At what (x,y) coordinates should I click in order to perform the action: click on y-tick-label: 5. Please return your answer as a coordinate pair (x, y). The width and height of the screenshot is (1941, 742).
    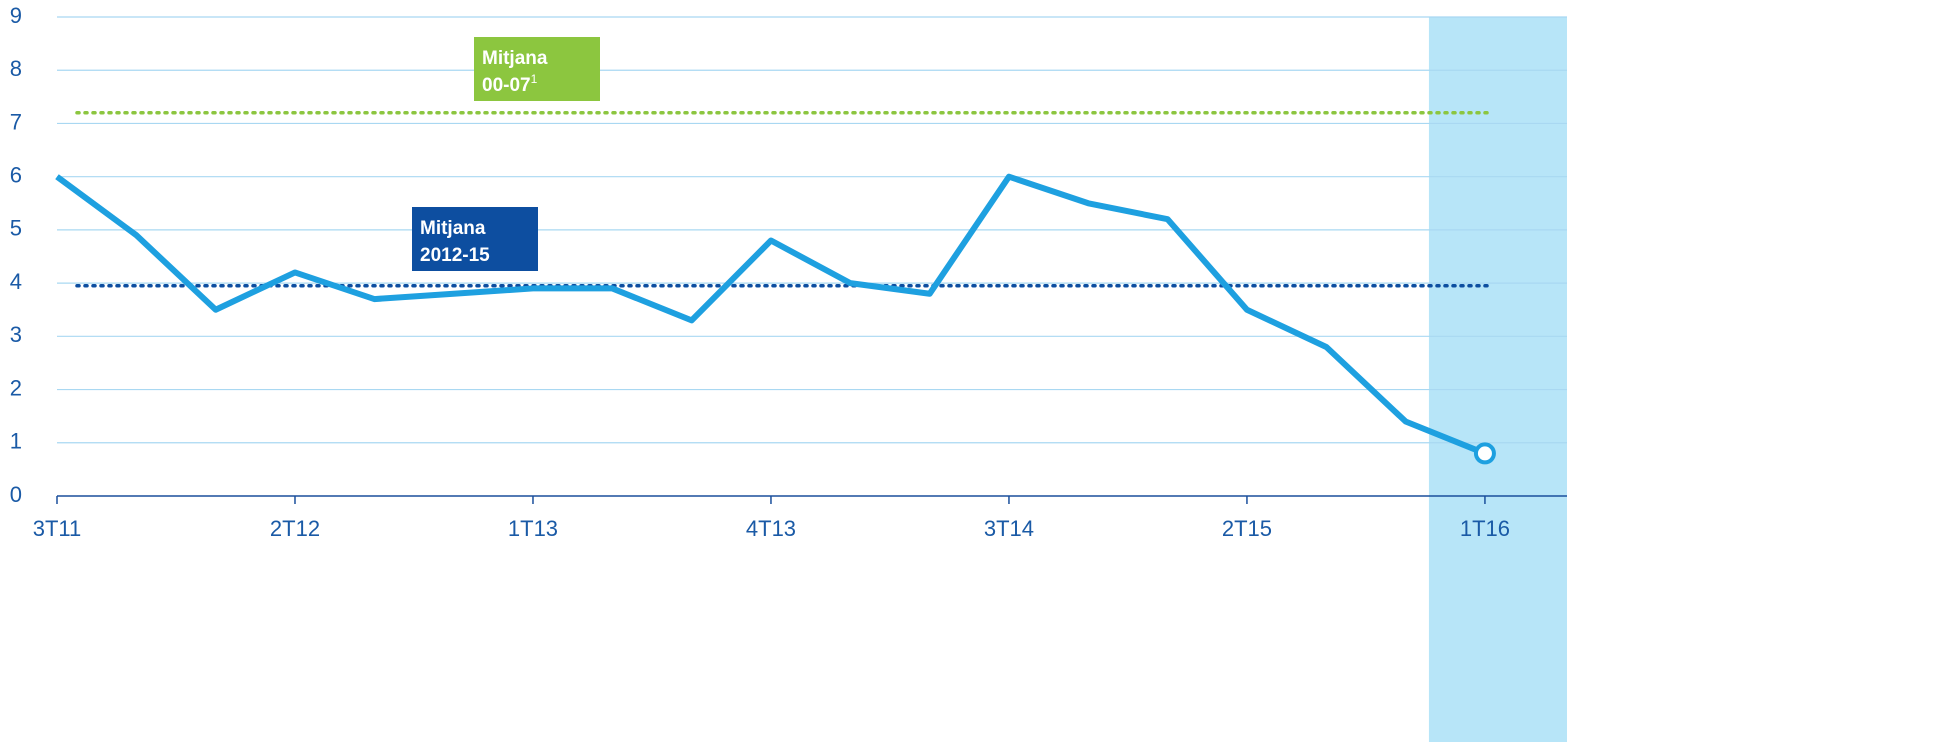
    Looking at the image, I should click on (16, 228).